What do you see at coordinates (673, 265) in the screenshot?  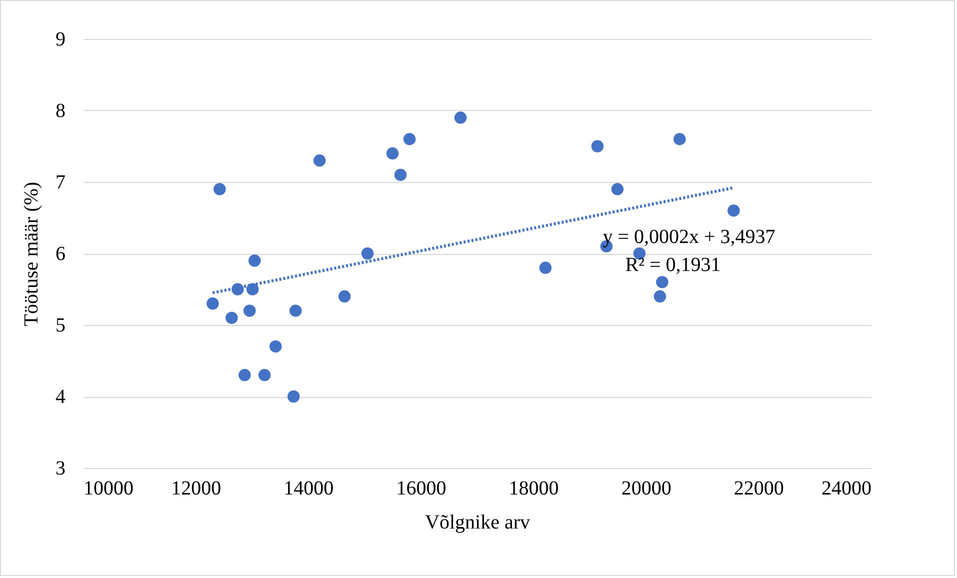 I see `annotation: R² = 0,1931` at bounding box center [673, 265].